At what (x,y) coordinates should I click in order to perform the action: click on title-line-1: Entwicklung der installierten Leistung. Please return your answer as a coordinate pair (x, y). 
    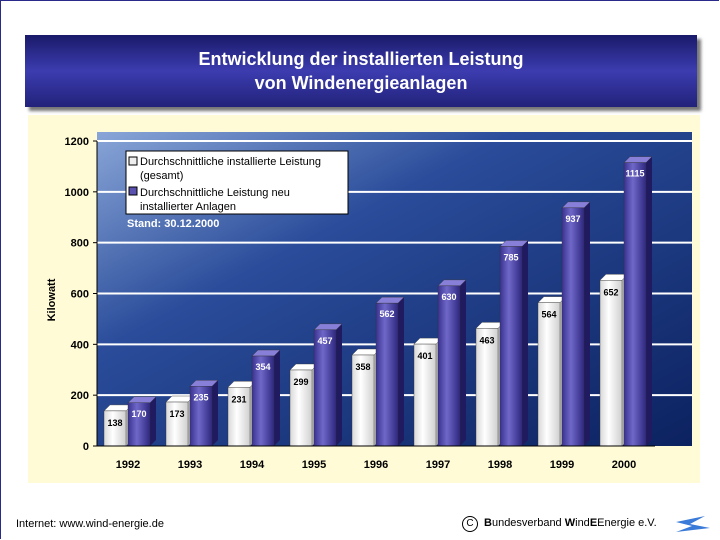
    Looking at the image, I should click on (361, 59).